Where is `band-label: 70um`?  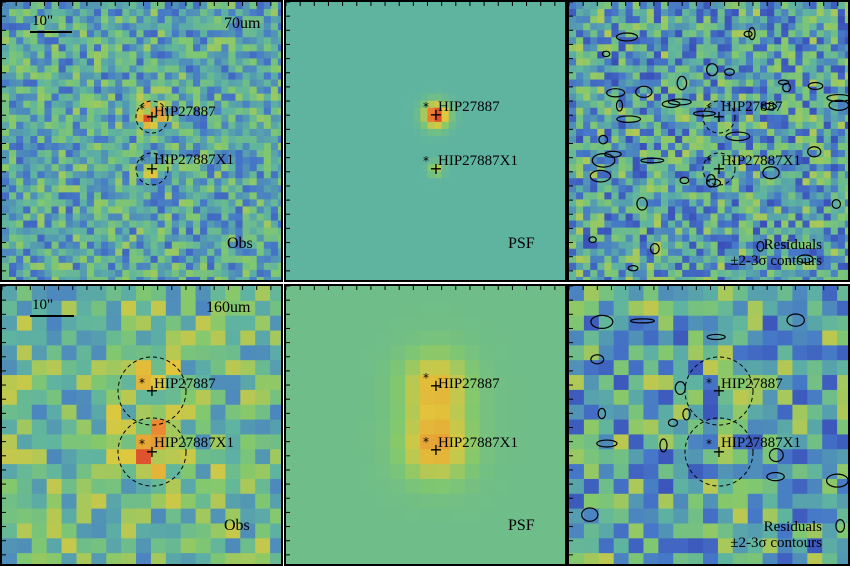 band-label: 70um is located at coordinates (242, 23).